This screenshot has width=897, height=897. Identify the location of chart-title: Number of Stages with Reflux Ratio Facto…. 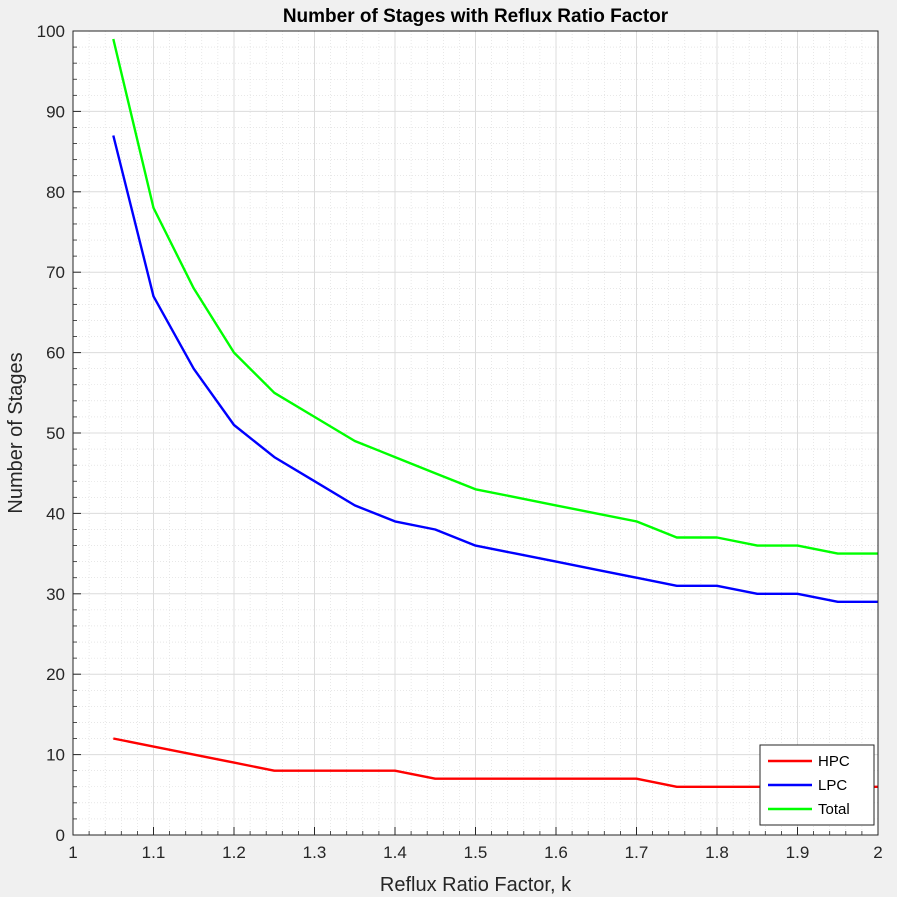
(476, 16).